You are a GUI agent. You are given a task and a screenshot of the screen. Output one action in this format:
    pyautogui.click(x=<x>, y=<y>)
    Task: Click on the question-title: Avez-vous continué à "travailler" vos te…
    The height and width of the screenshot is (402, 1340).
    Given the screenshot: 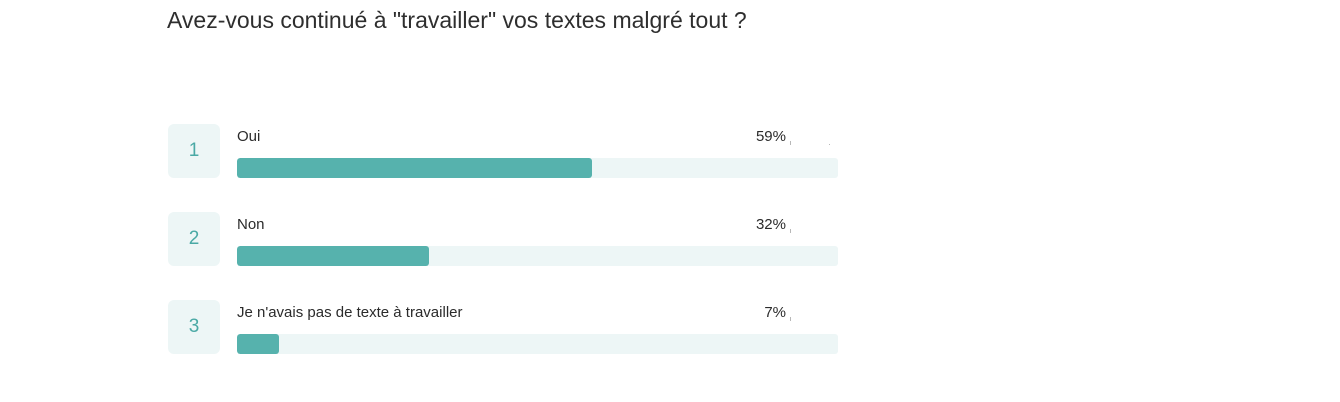 What is the action you would take?
    pyautogui.click(x=457, y=20)
    